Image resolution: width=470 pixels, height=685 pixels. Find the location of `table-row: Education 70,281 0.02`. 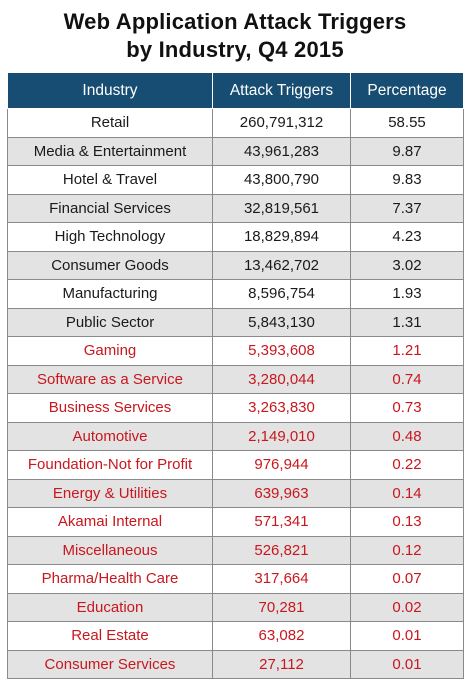

table-row: Education 70,281 0.02 is located at coordinates (235, 607).